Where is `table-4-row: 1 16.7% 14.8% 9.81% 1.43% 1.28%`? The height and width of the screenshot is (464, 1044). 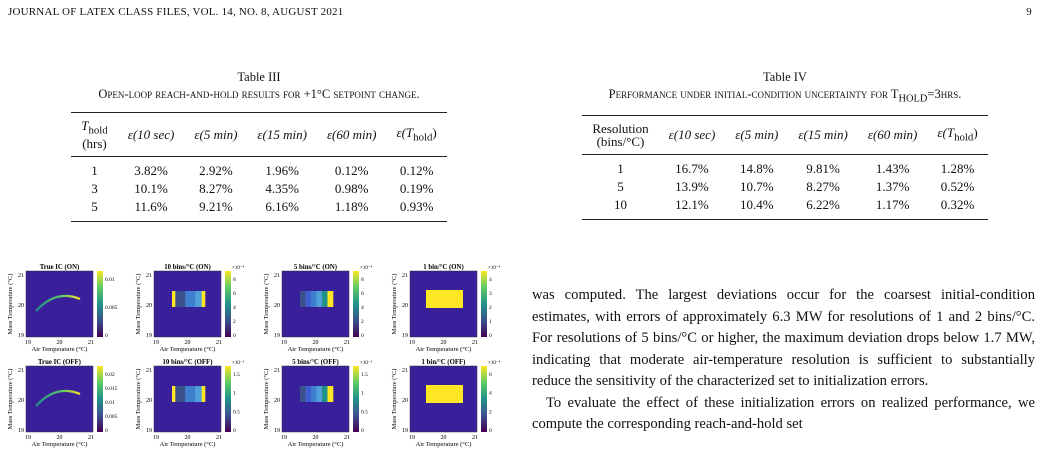
table-4-row: 1 16.7% 14.8% 9.81% 1.43% 1.28% is located at coordinates (784, 166).